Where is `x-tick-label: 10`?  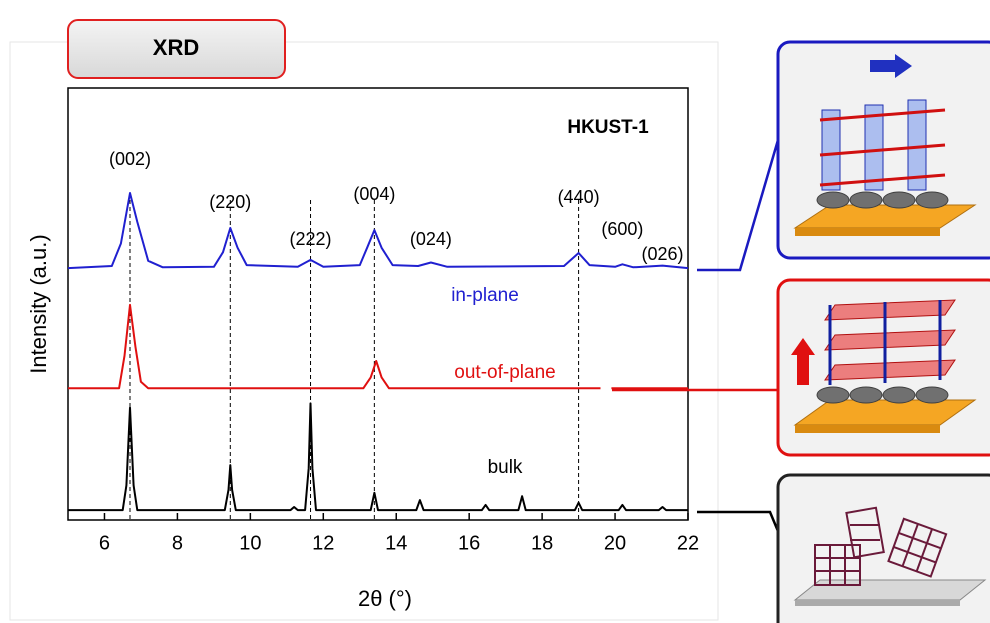
x-tick-label: 10 is located at coordinates (250, 543).